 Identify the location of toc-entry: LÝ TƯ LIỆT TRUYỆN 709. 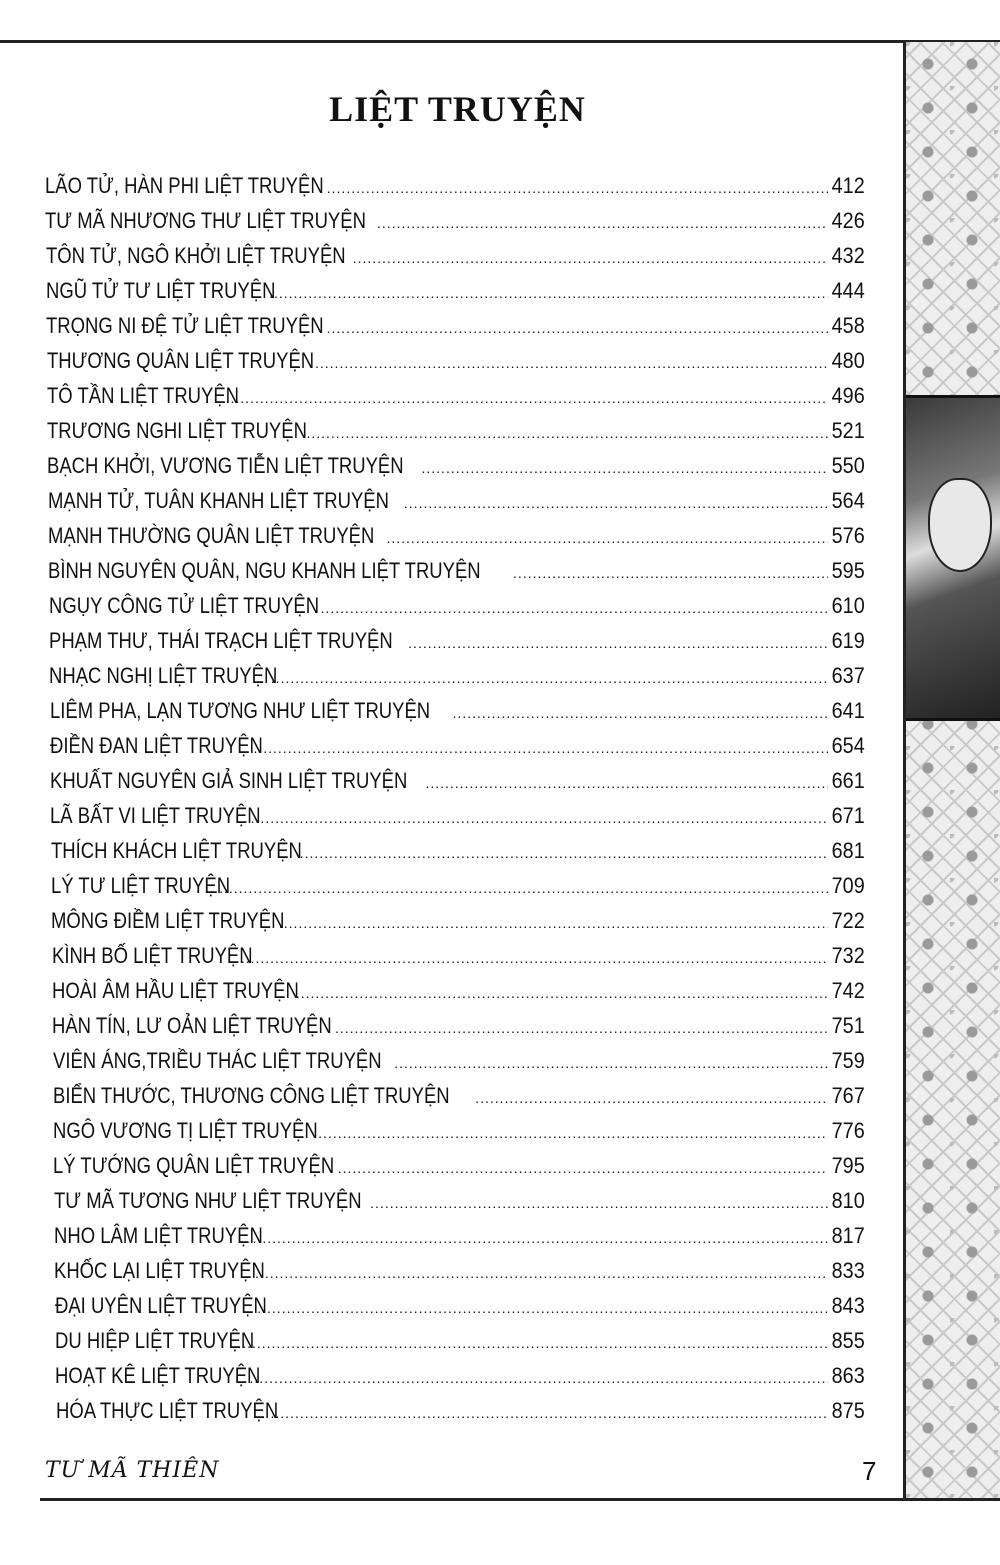
(458, 888).